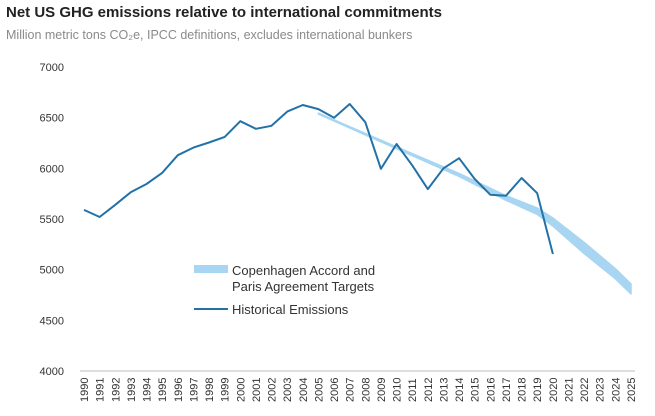 Image resolution: width=655 pixels, height=416 pixels. What do you see at coordinates (194, 390) in the screenshot?
I see `x-tick-label: 1997` at bounding box center [194, 390].